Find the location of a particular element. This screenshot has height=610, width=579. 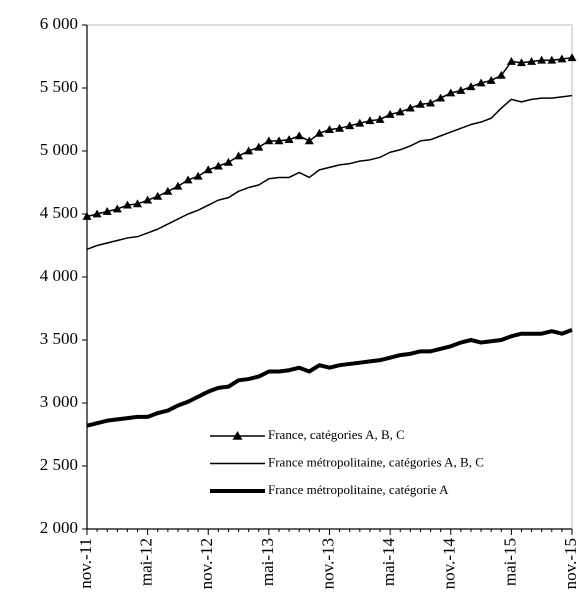

y-tick-label: 5 000 is located at coordinates (59, 149).